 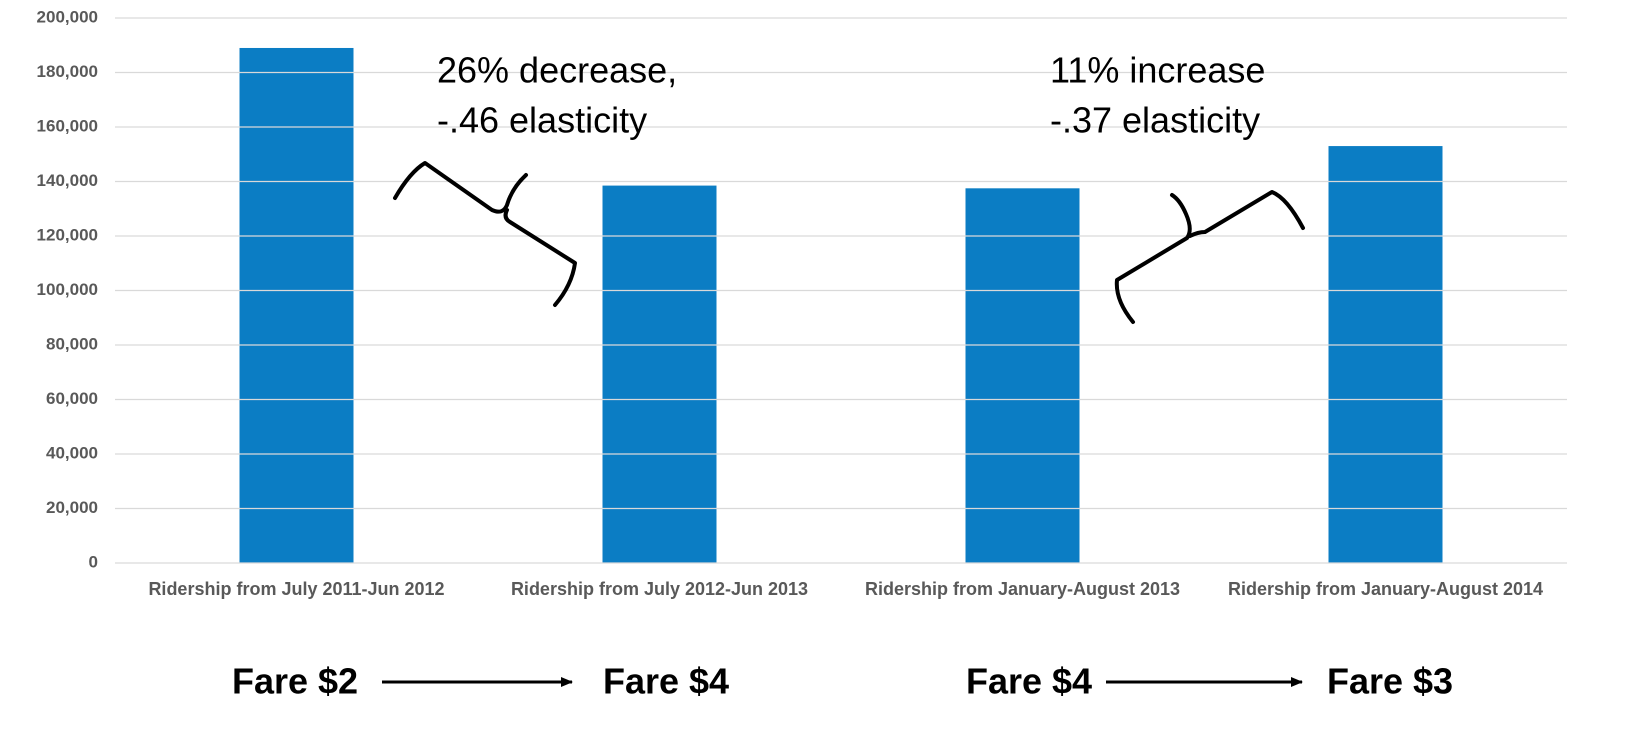 I want to click on y-tick-label: 180,000, so click(x=67, y=71).